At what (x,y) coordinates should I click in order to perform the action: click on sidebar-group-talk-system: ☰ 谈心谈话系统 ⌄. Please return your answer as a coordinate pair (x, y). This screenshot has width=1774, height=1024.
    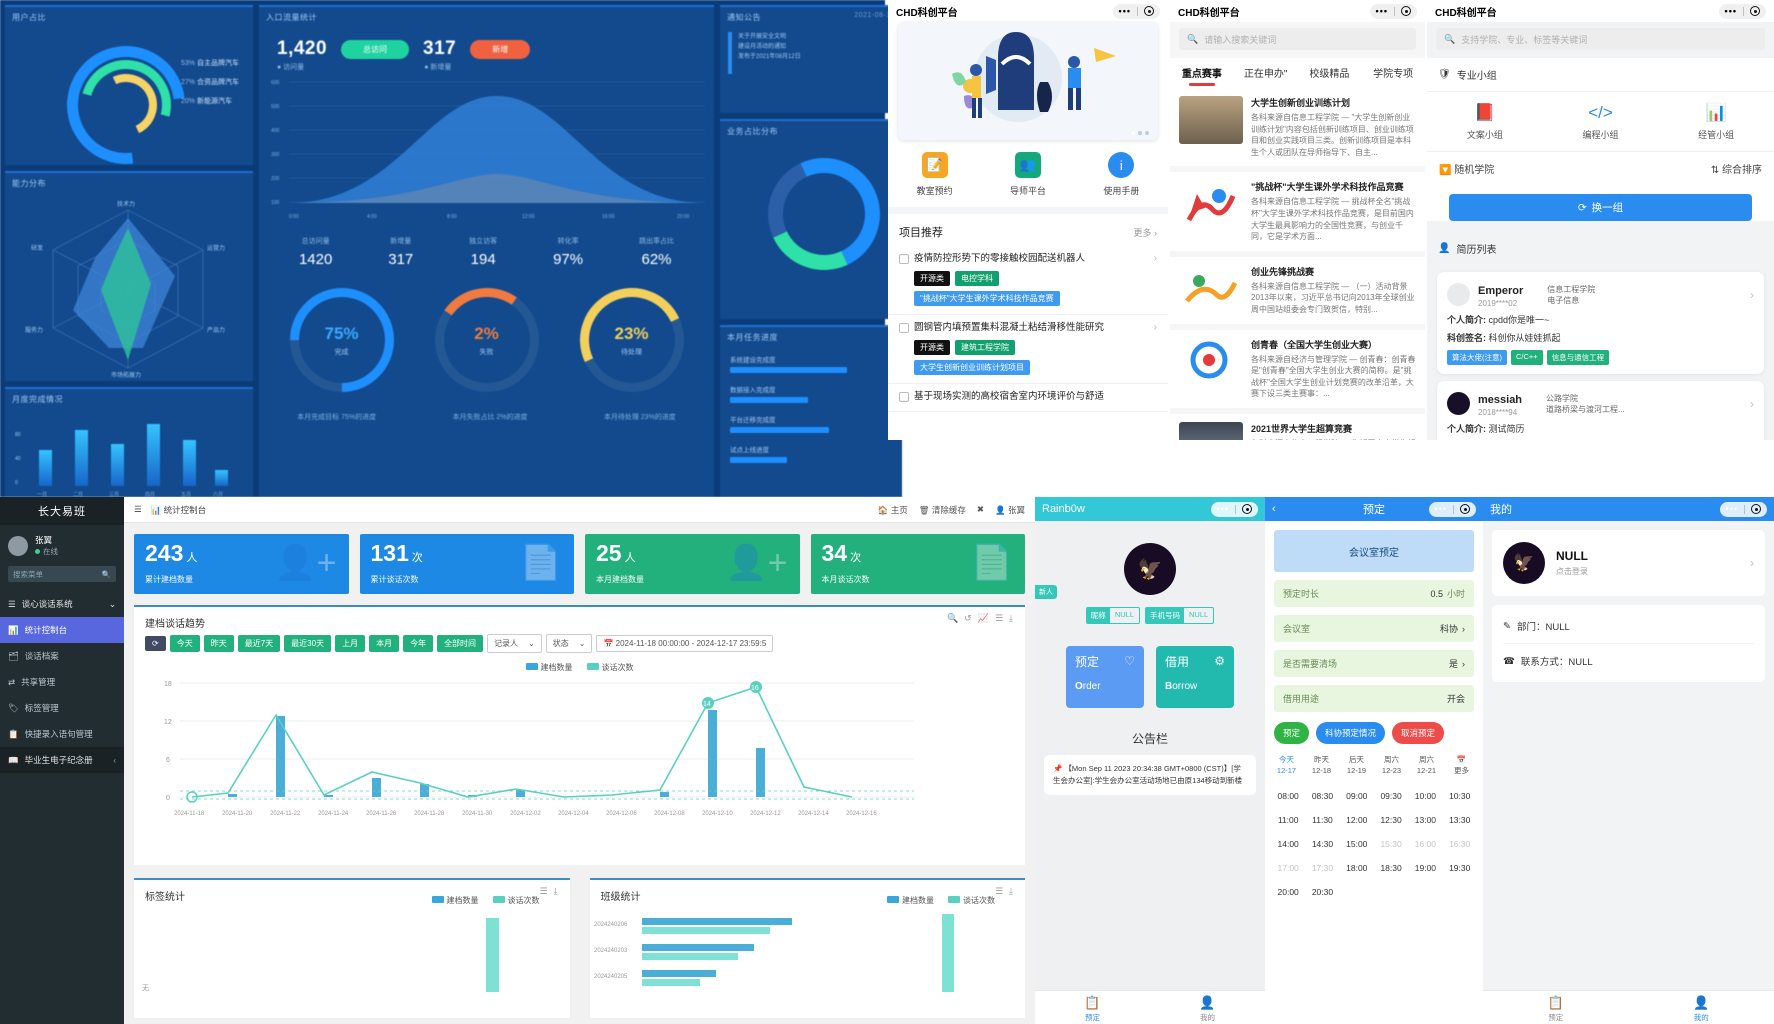
    Looking at the image, I should click on (62, 604).